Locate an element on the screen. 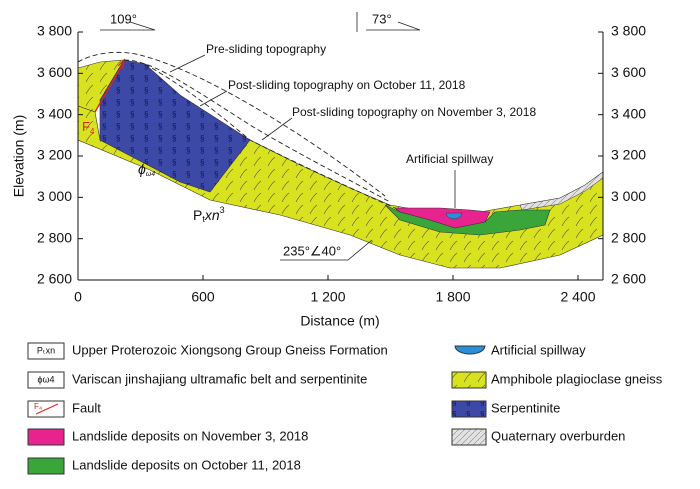 This screenshot has height=489, width=700. attitude-symbol is located at coordinates (326, 250).